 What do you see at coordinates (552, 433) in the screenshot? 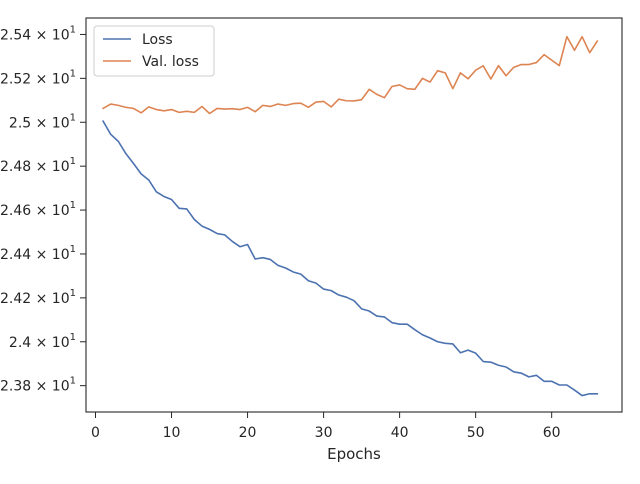
I see `x-tick-label: 60` at bounding box center [552, 433].